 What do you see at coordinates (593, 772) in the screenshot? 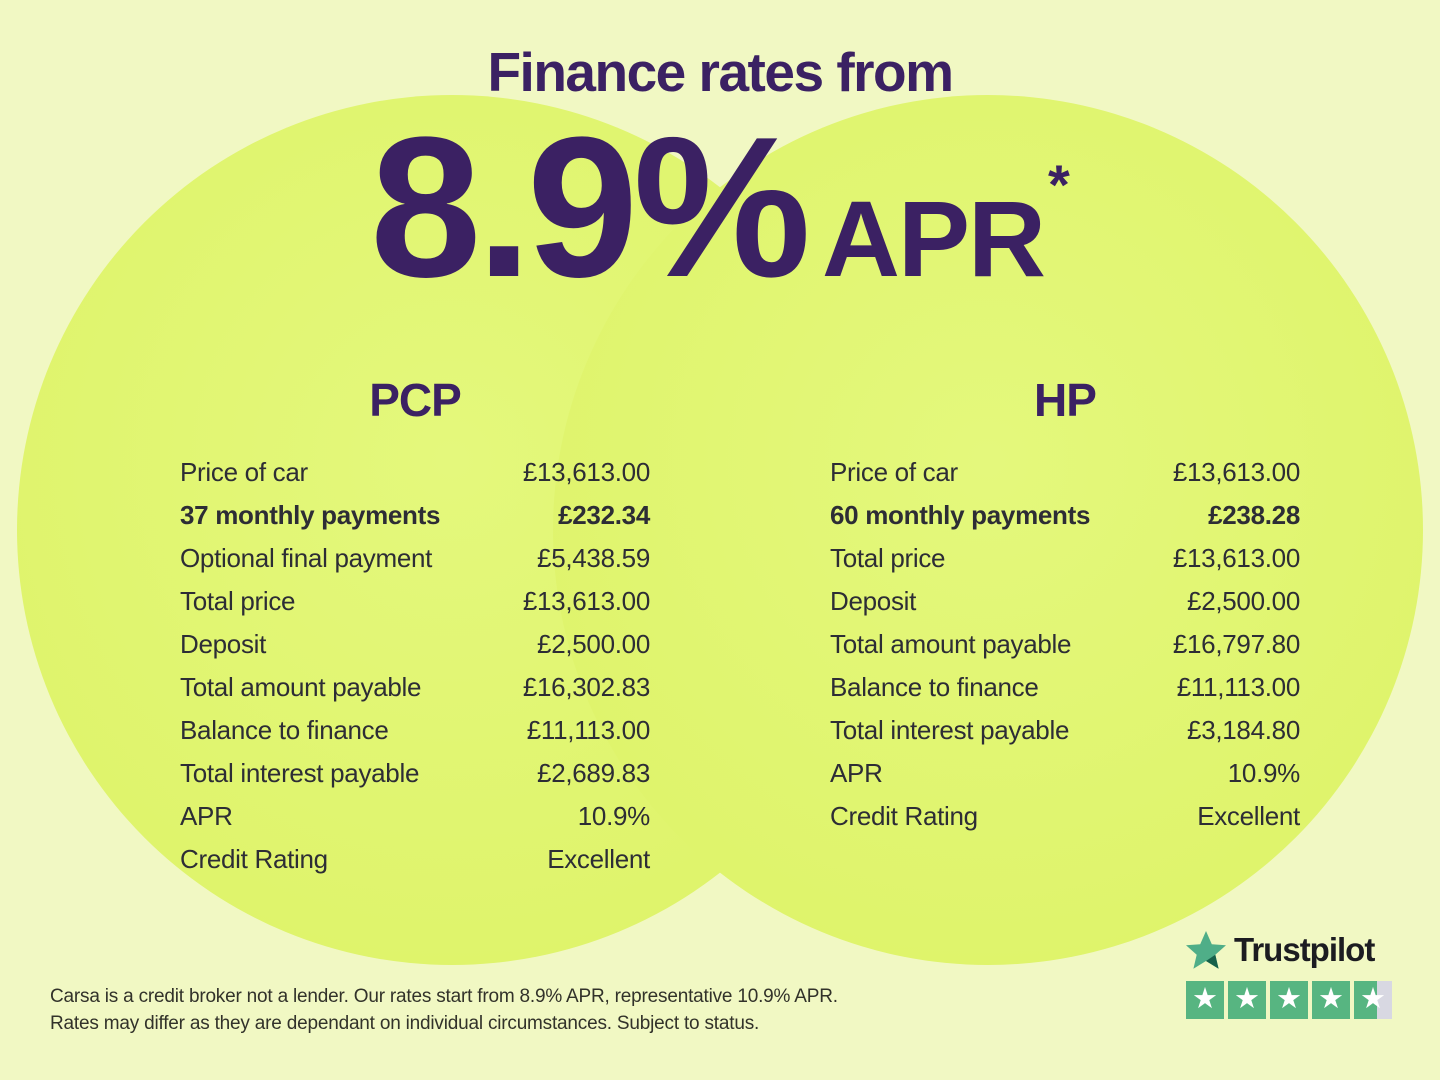
I see `row-value: £2,689.83` at bounding box center [593, 772].